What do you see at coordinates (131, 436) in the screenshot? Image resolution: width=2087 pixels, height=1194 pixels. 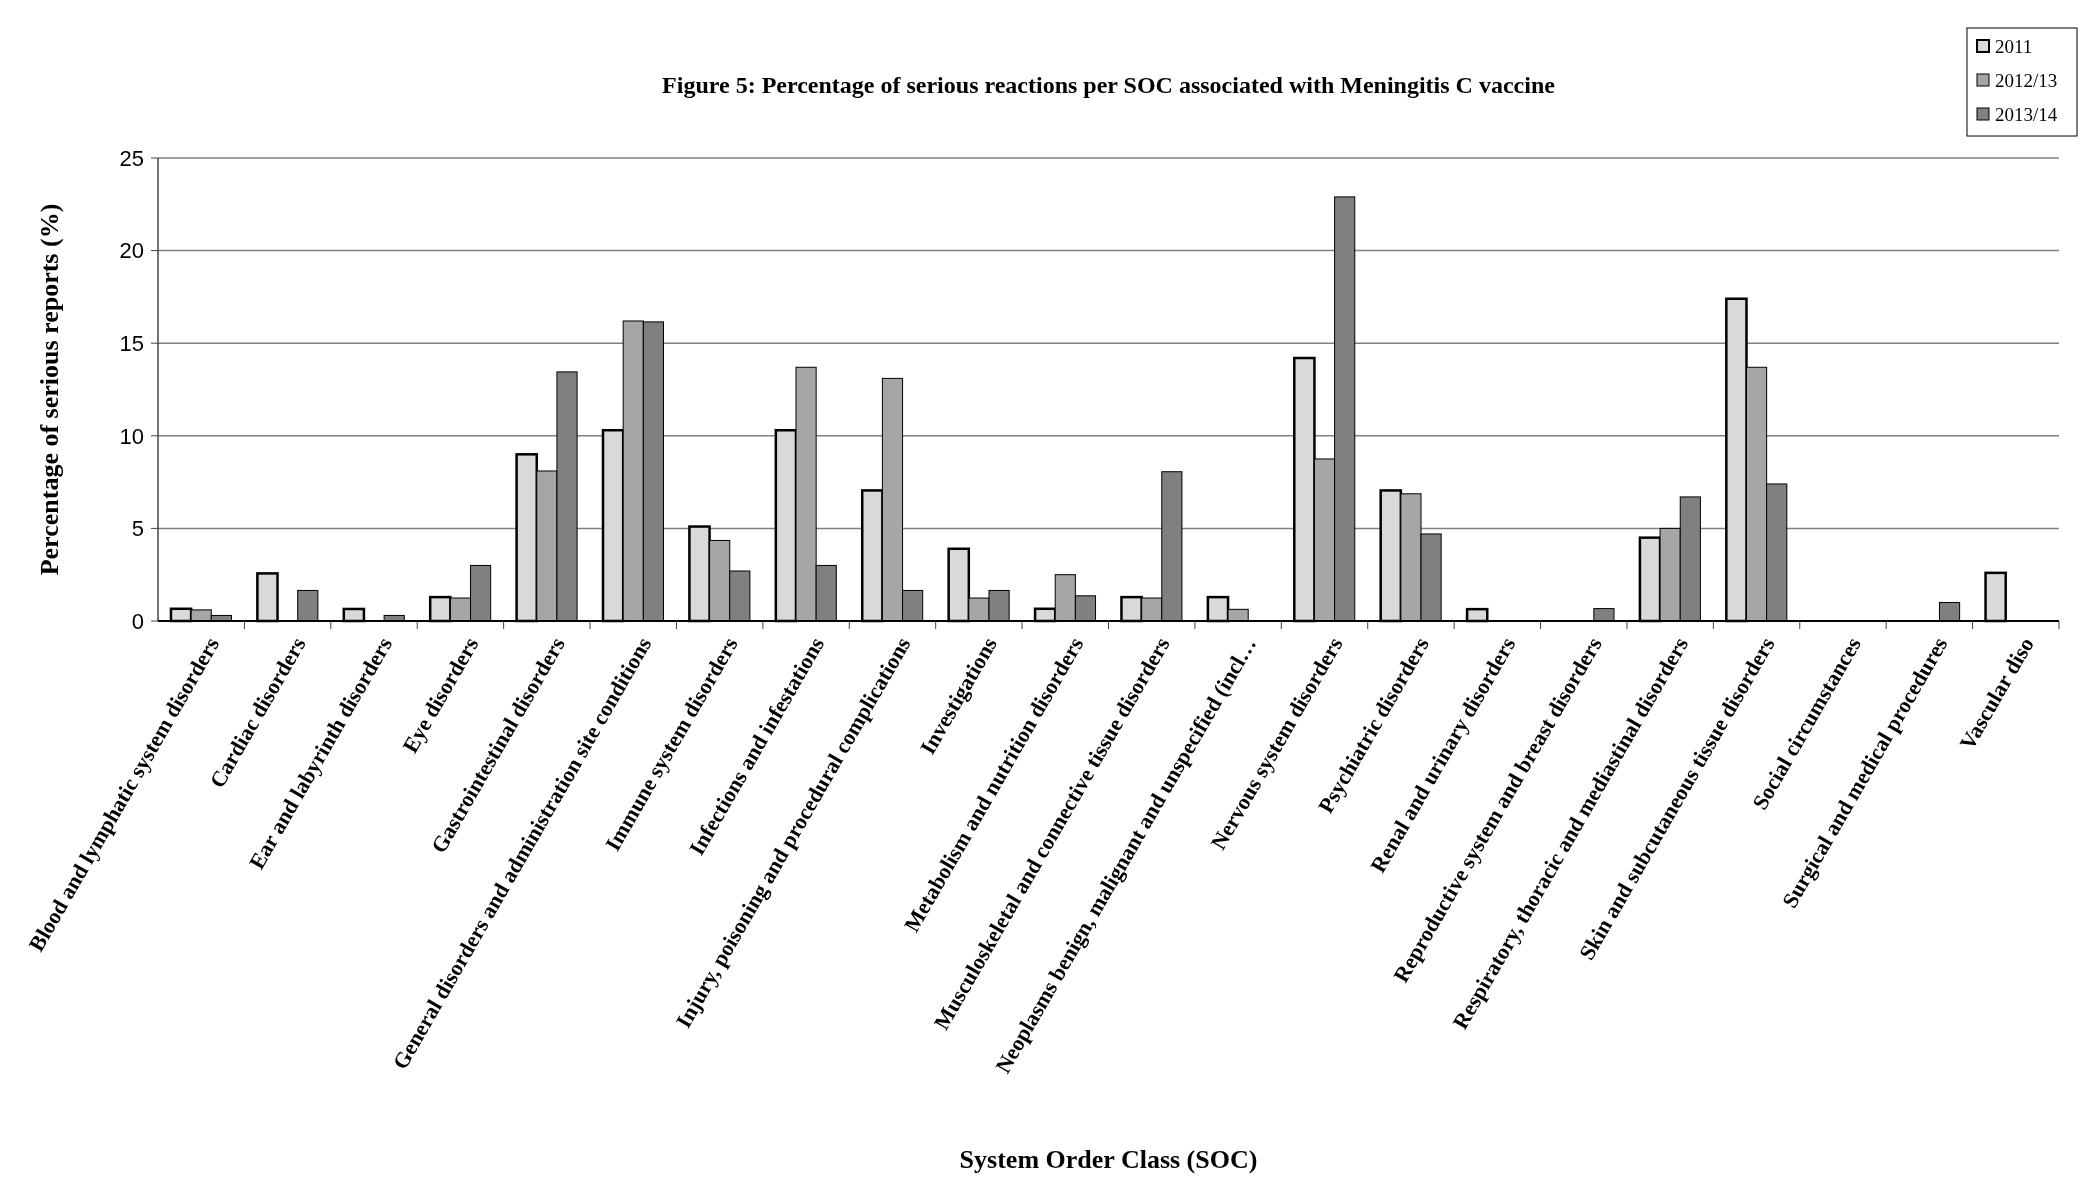 I see `y-tick-label: 10` at bounding box center [131, 436].